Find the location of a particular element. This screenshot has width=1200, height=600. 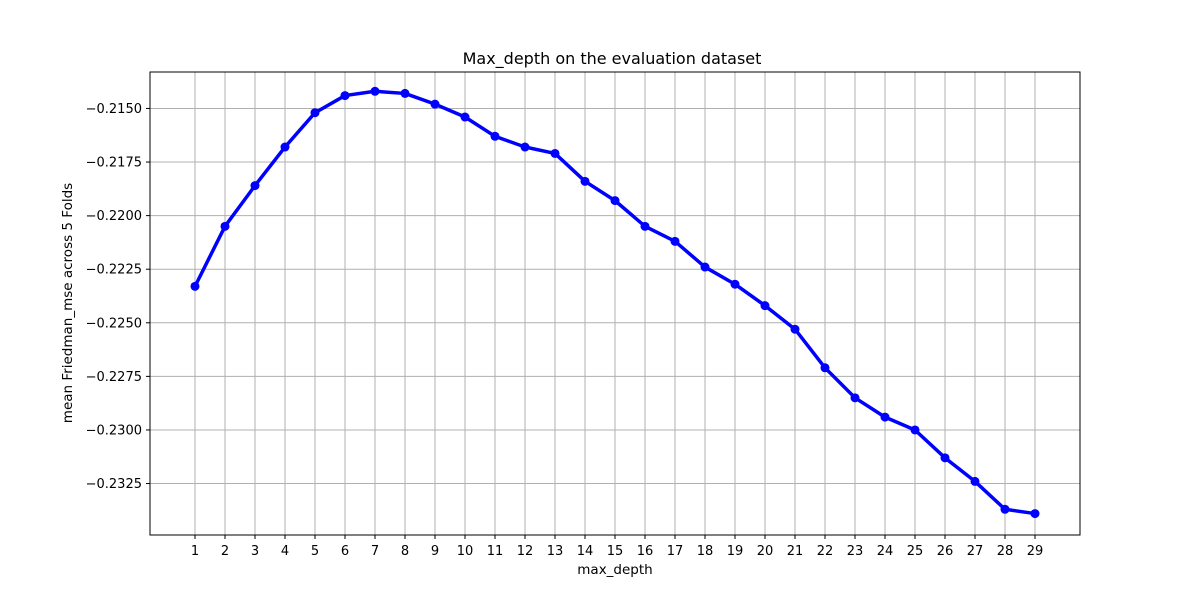

x-tick-label: 28 is located at coordinates (1005, 551).